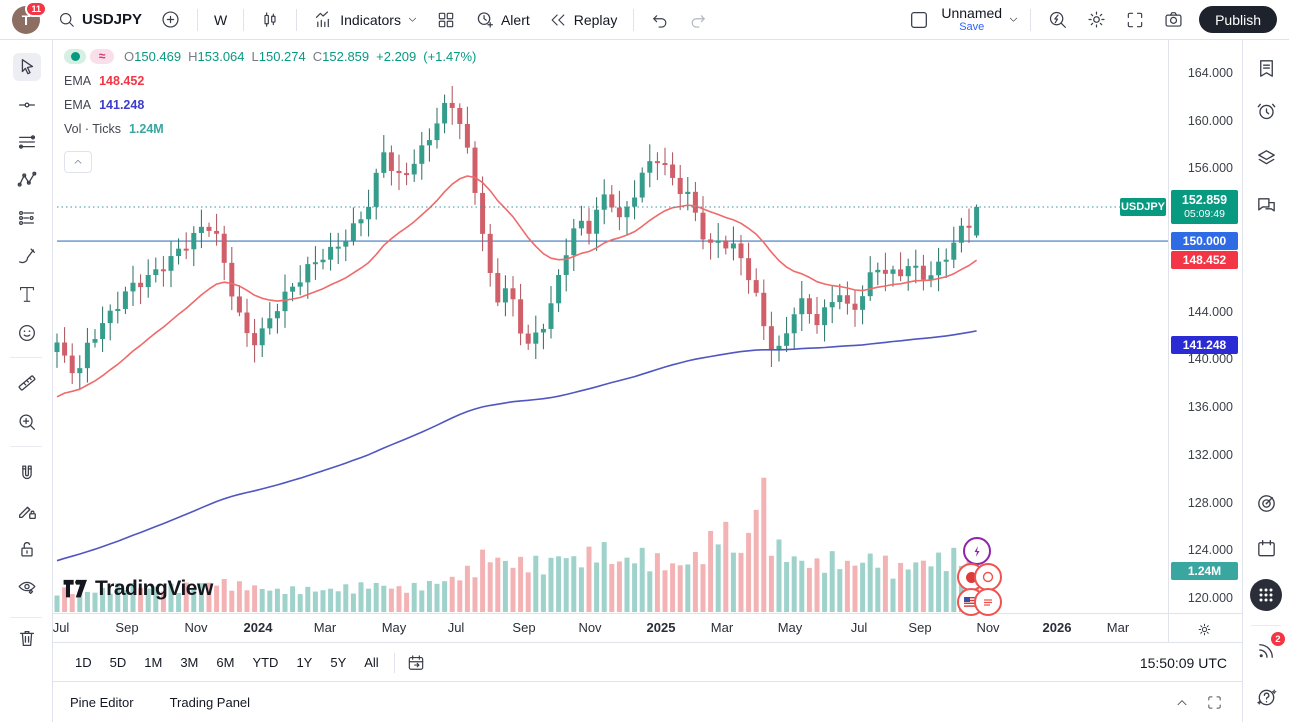 The image size is (1289, 722). I want to click on object-tree-icon, so click(1266, 157).